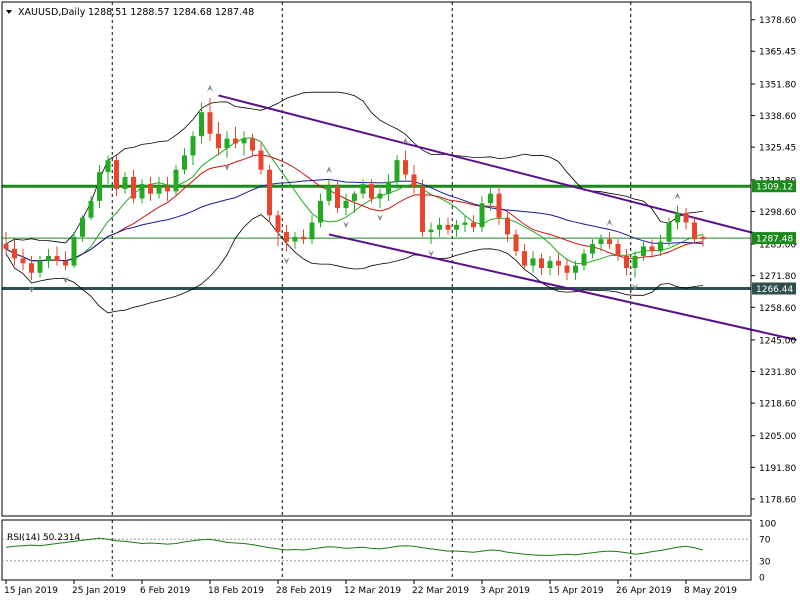  Describe the element at coordinates (777, 500) in the screenshot. I see `price-tick-label: 1178.60` at that location.